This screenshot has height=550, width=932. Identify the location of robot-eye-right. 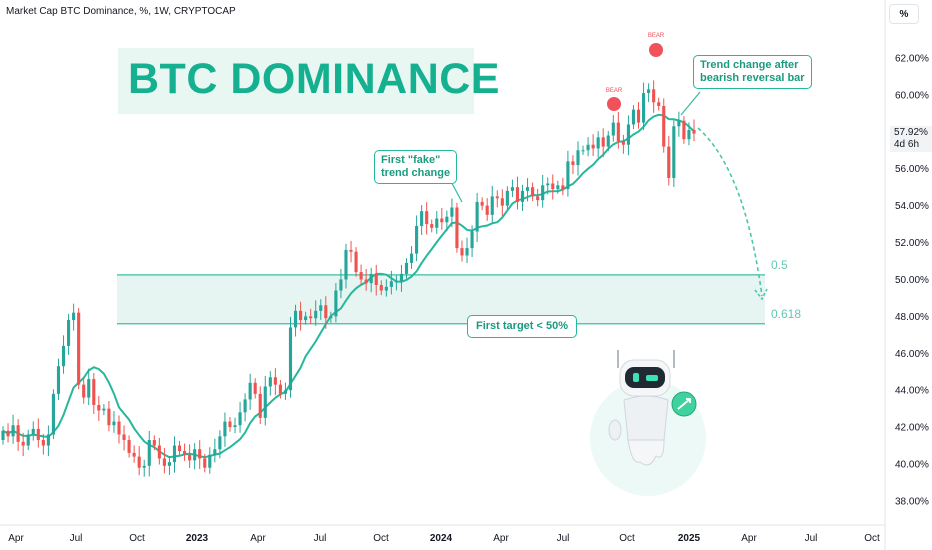
(652, 378).